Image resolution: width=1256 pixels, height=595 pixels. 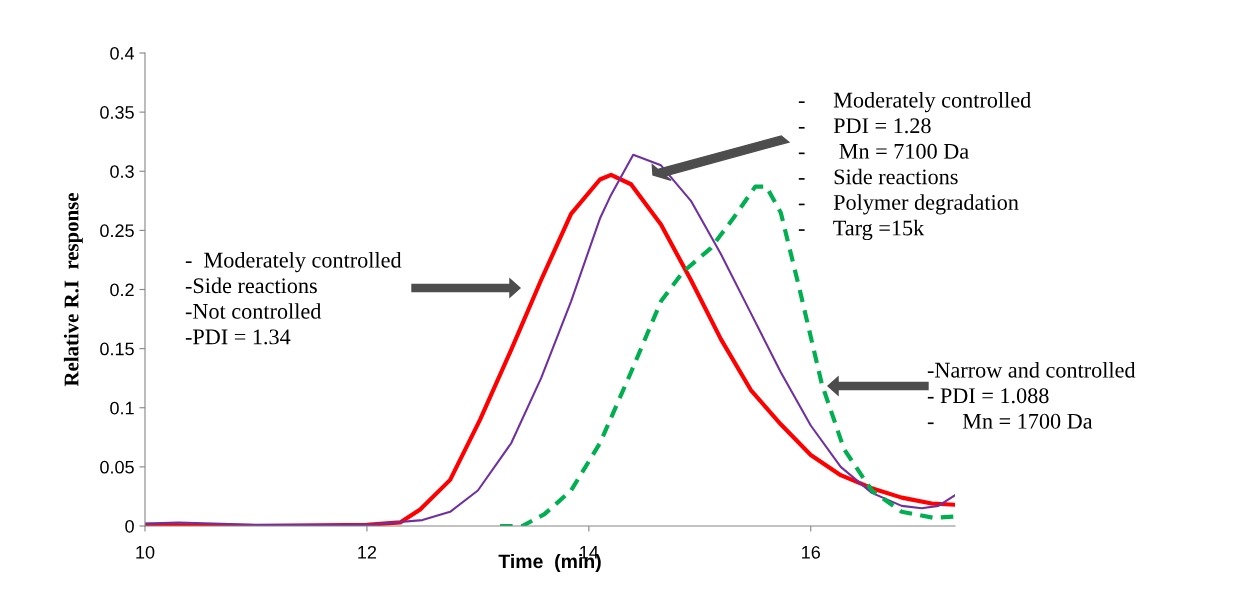 I want to click on y-tick-label: 0.3, so click(x=122, y=171).